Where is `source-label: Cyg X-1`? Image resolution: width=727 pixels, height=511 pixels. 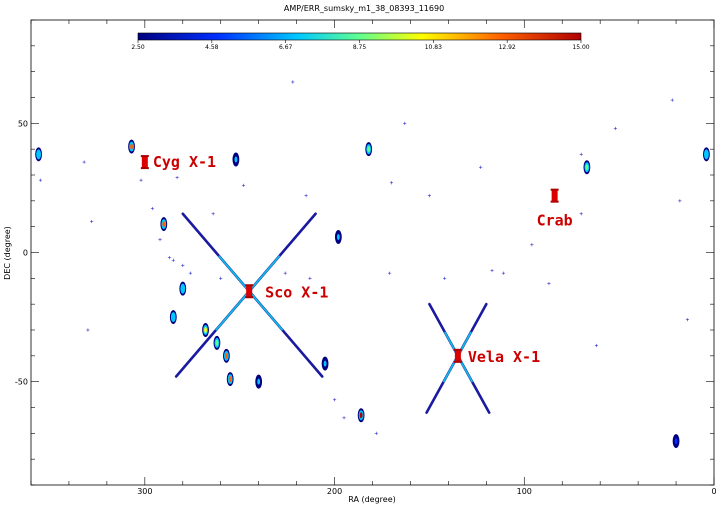 source-label: Cyg X-1 is located at coordinates (184, 162).